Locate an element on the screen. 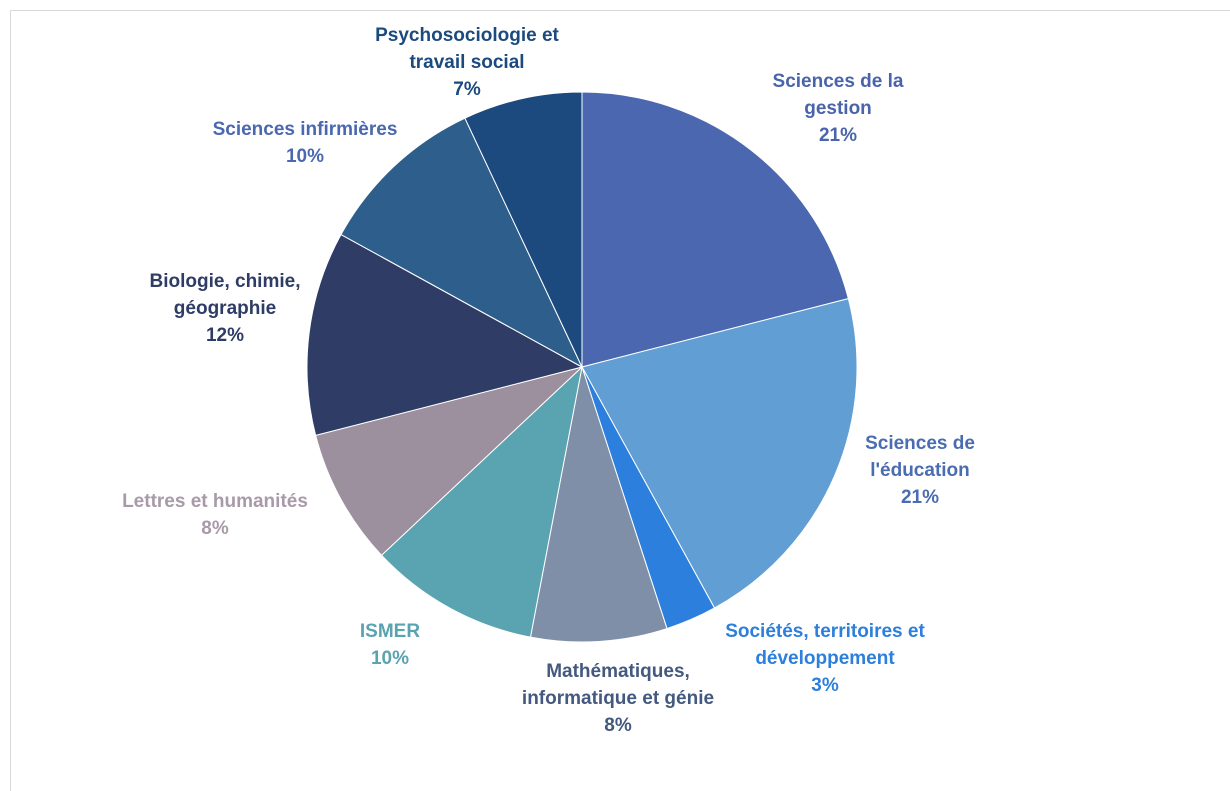  data-label: Sciences infirmières 10% is located at coordinates (305, 143).